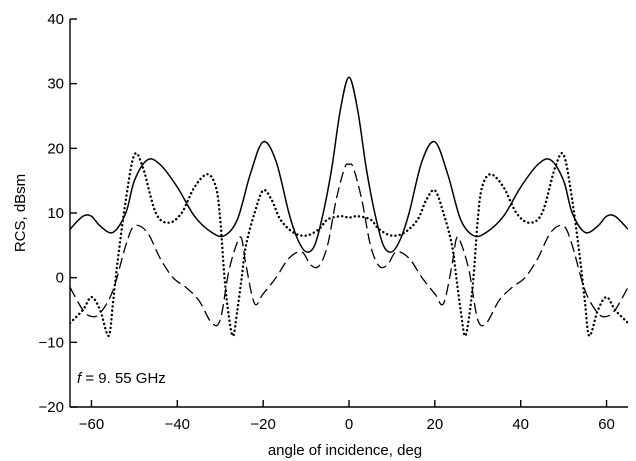 This screenshot has width=636, height=461. I want to click on x-tick-label: 20, so click(435, 424).